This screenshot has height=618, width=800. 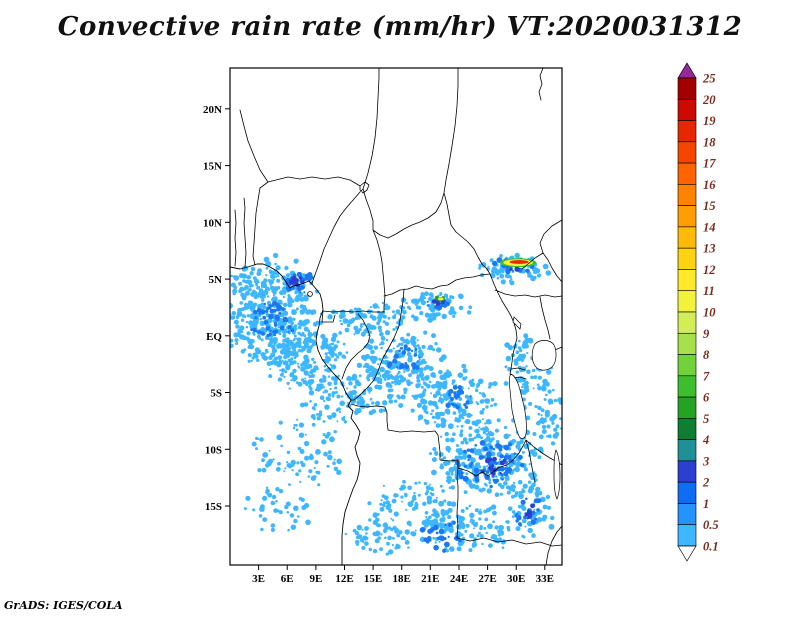 I want to click on lon-tick-label: 33E, so click(x=545, y=579).